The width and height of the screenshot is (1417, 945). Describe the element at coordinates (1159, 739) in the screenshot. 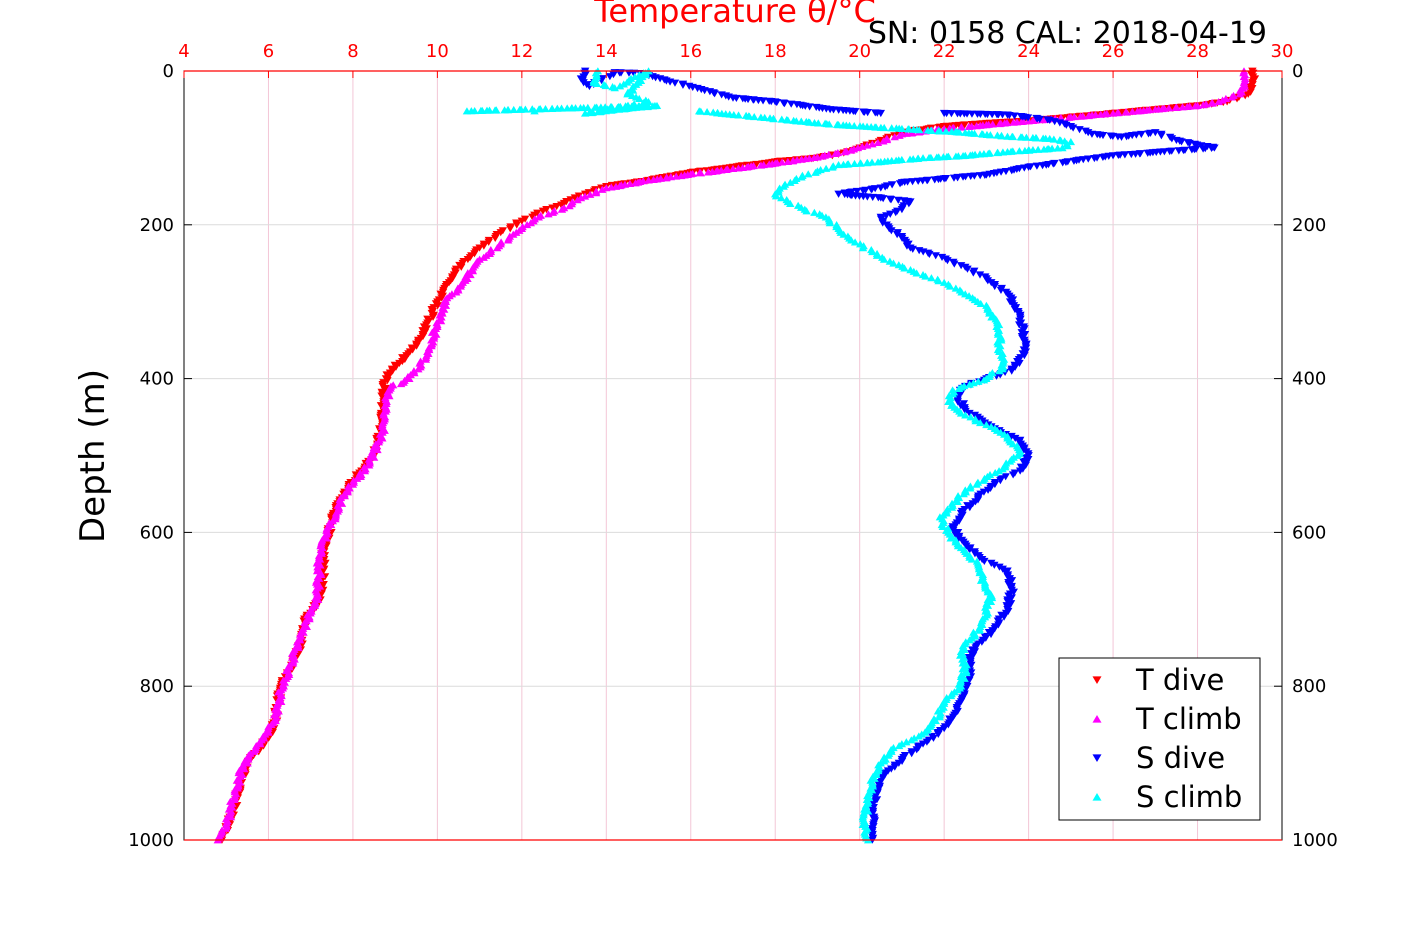

I see `legend-box` at that location.